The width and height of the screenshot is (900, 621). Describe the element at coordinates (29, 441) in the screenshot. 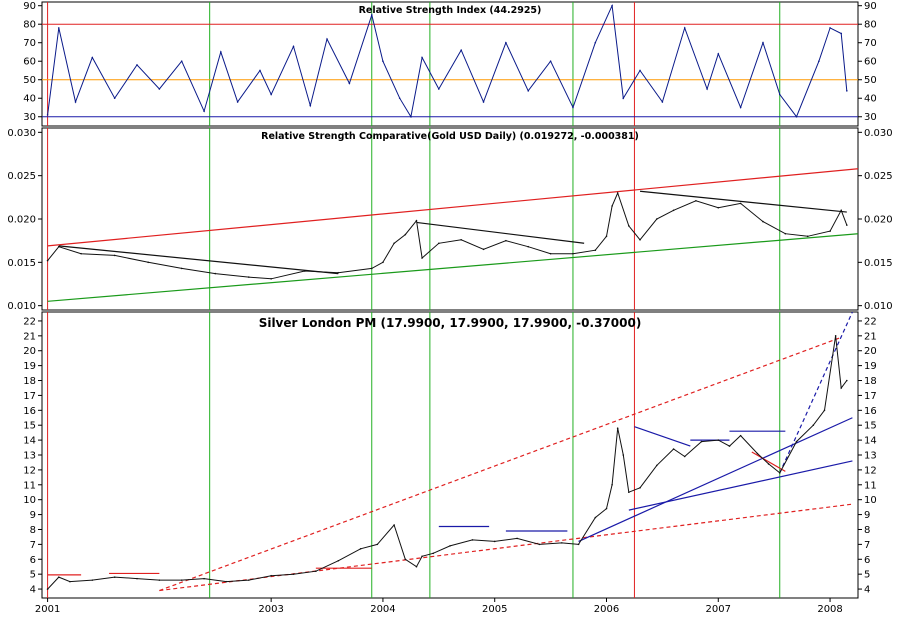

I see `y-tick-label-left: 14` at that location.